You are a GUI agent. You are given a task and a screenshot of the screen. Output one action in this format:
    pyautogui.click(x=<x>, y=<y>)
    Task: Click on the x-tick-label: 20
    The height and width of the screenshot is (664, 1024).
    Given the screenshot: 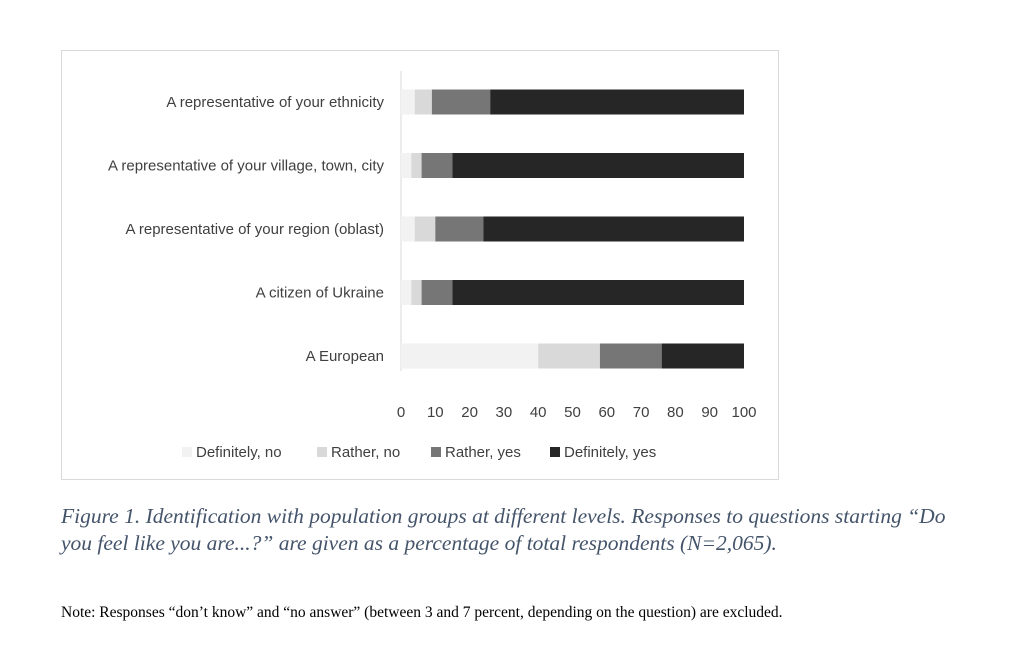 What is the action you would take?
    pyautogui.click(x=469, y=412)
    